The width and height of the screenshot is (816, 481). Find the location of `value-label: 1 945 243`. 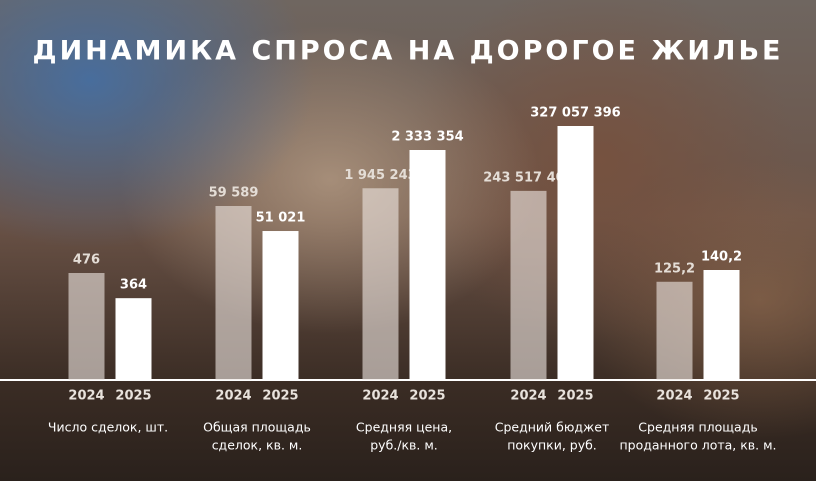

value-label: 1 945 243 is located at coordinates (380, 175).